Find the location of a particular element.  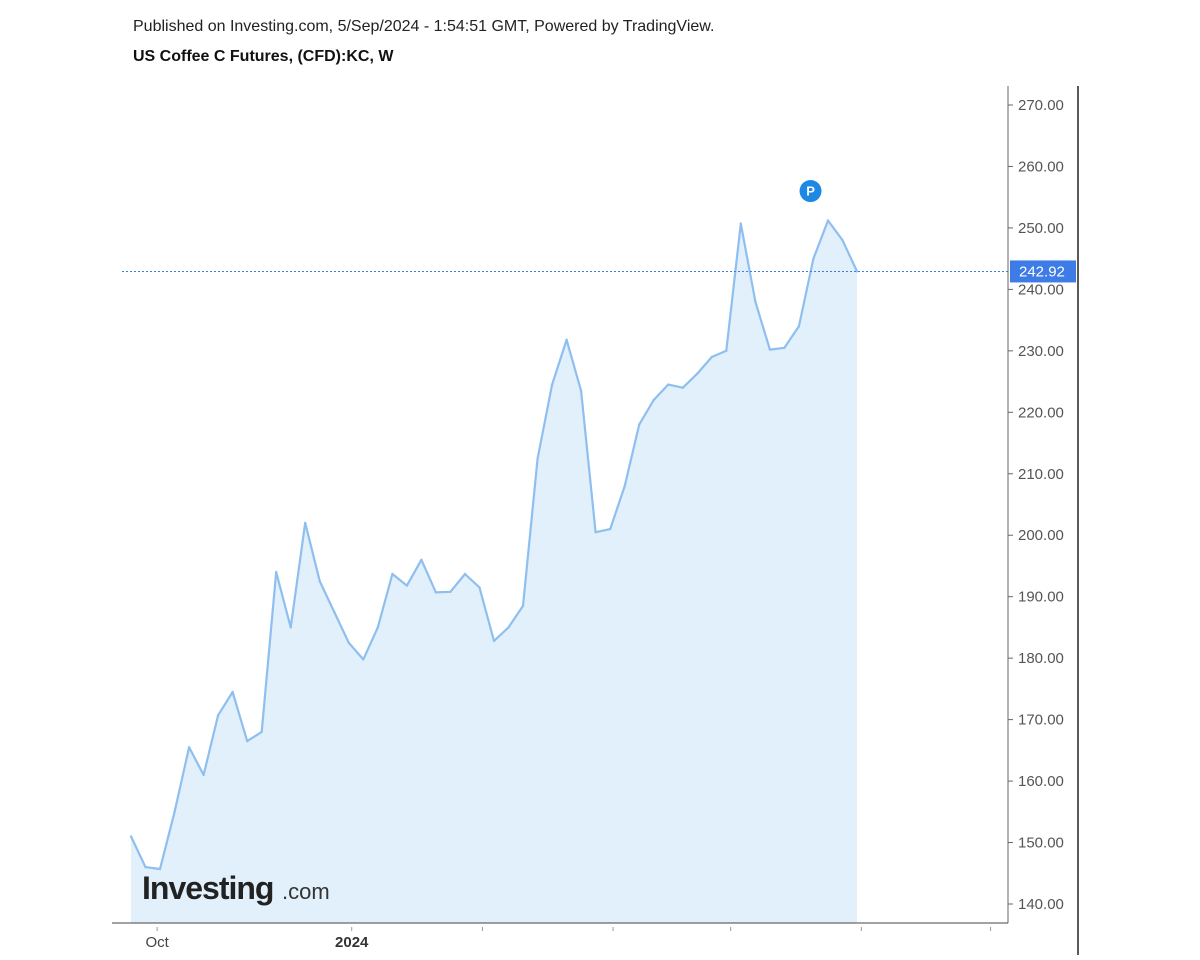

logo-main-text: Investing is located at coordinates (207, 888).